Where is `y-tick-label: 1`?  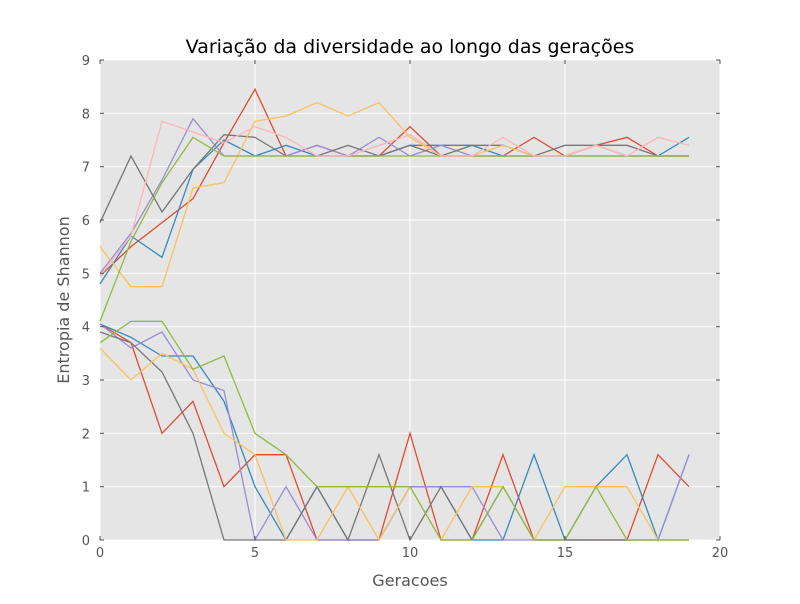 y-tick-label: 1 is located at coordinates (86, 488).